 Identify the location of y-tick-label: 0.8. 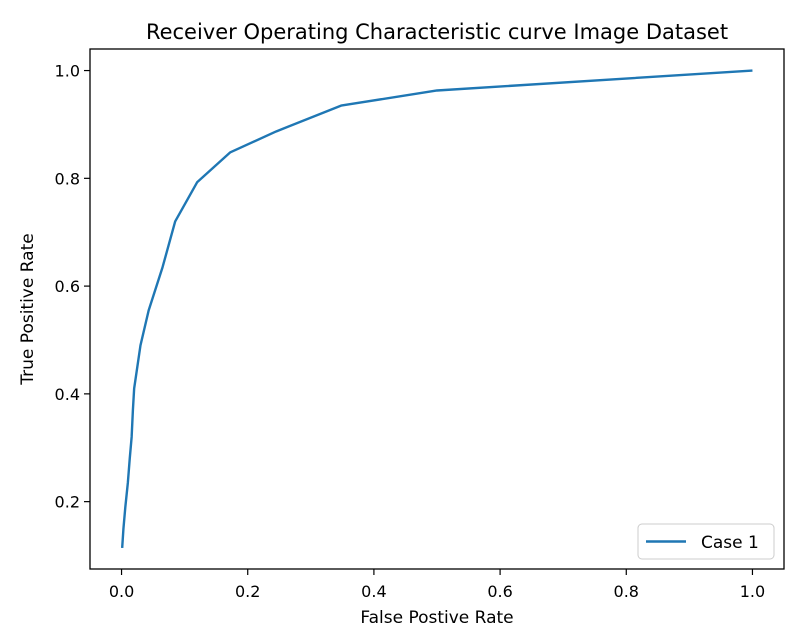
(67, 178).